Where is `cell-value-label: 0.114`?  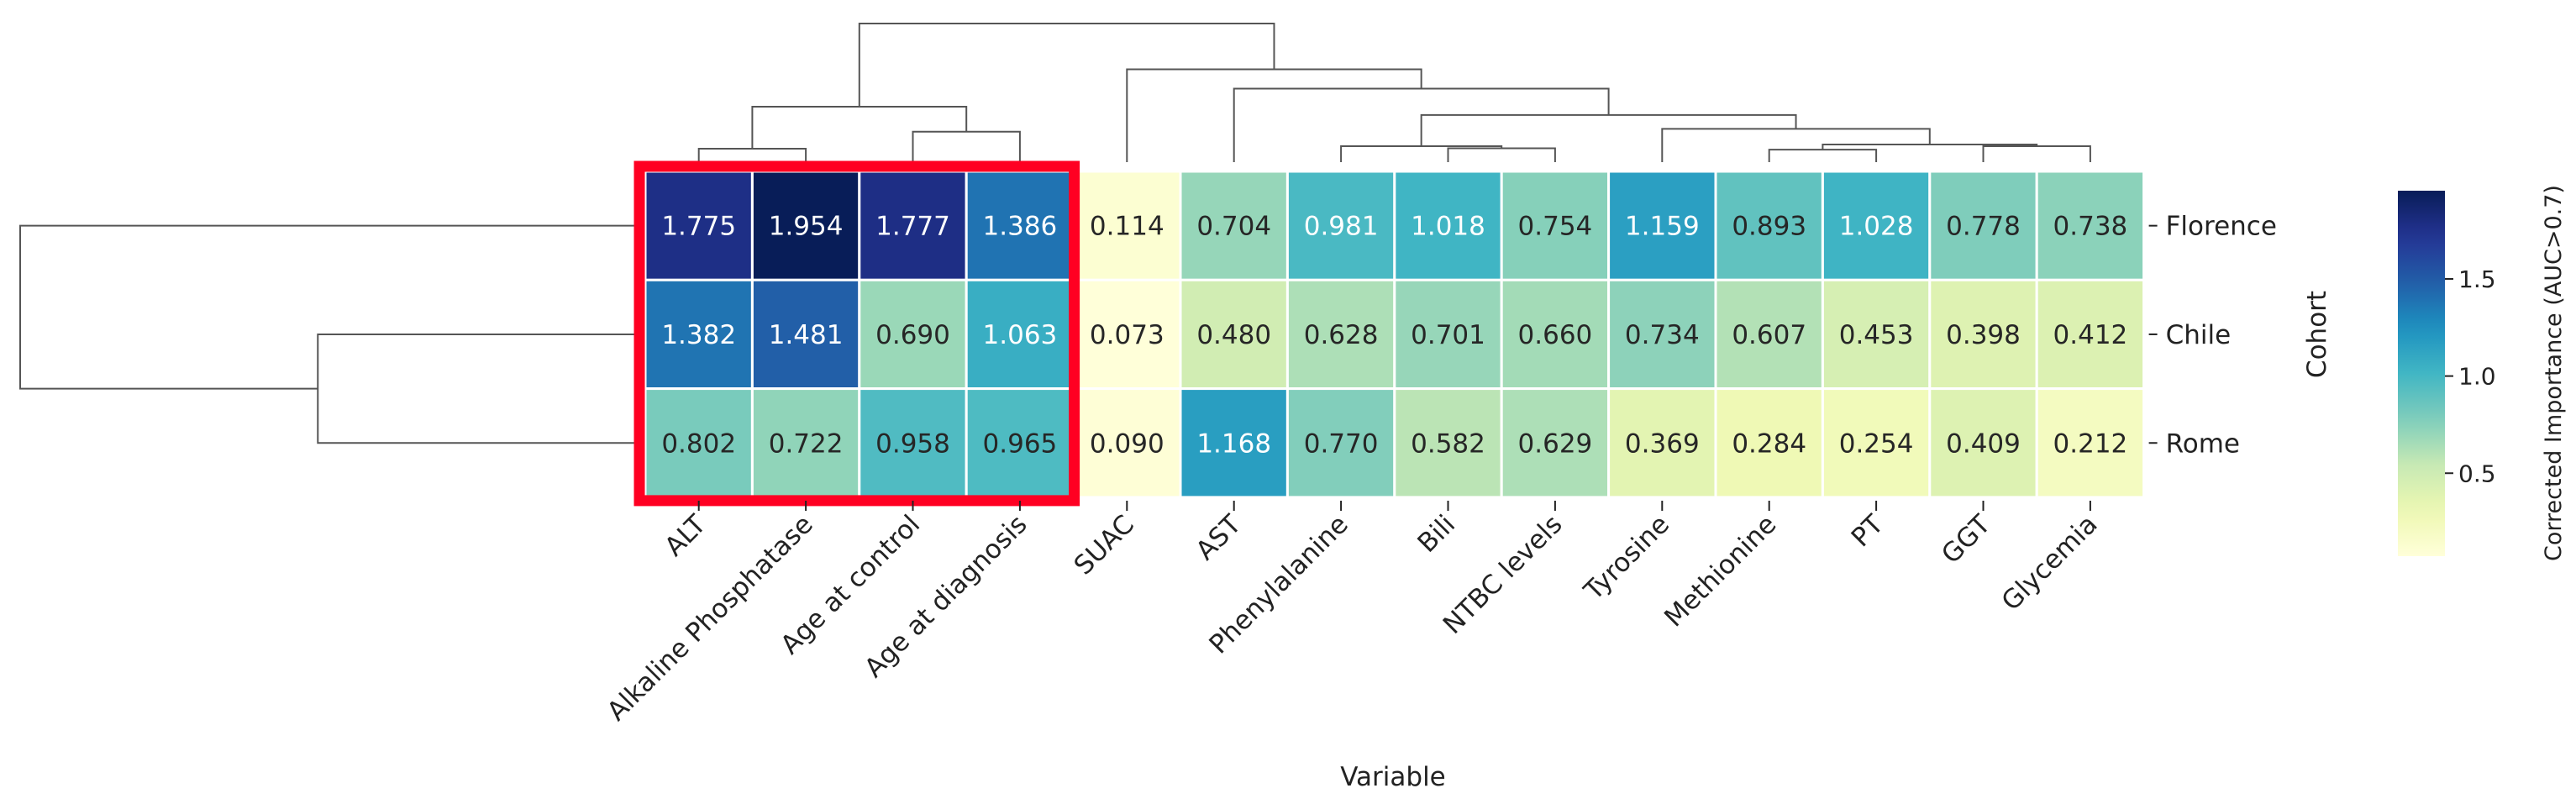
cell-value-label: 0.114 is located at coordinates (1127, 227).